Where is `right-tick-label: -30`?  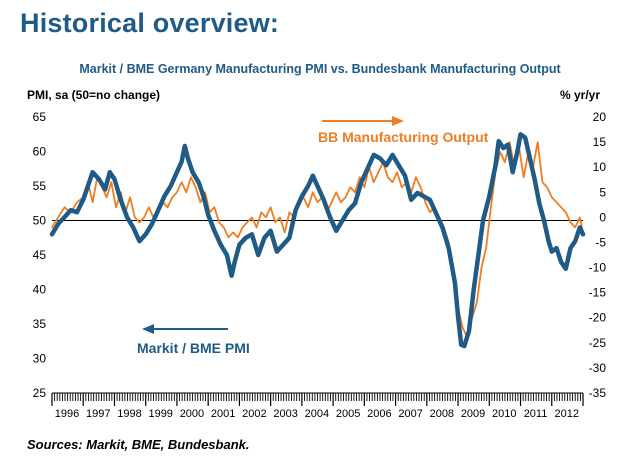
right-tick-label: -30 is located at coordinates (598, 368).